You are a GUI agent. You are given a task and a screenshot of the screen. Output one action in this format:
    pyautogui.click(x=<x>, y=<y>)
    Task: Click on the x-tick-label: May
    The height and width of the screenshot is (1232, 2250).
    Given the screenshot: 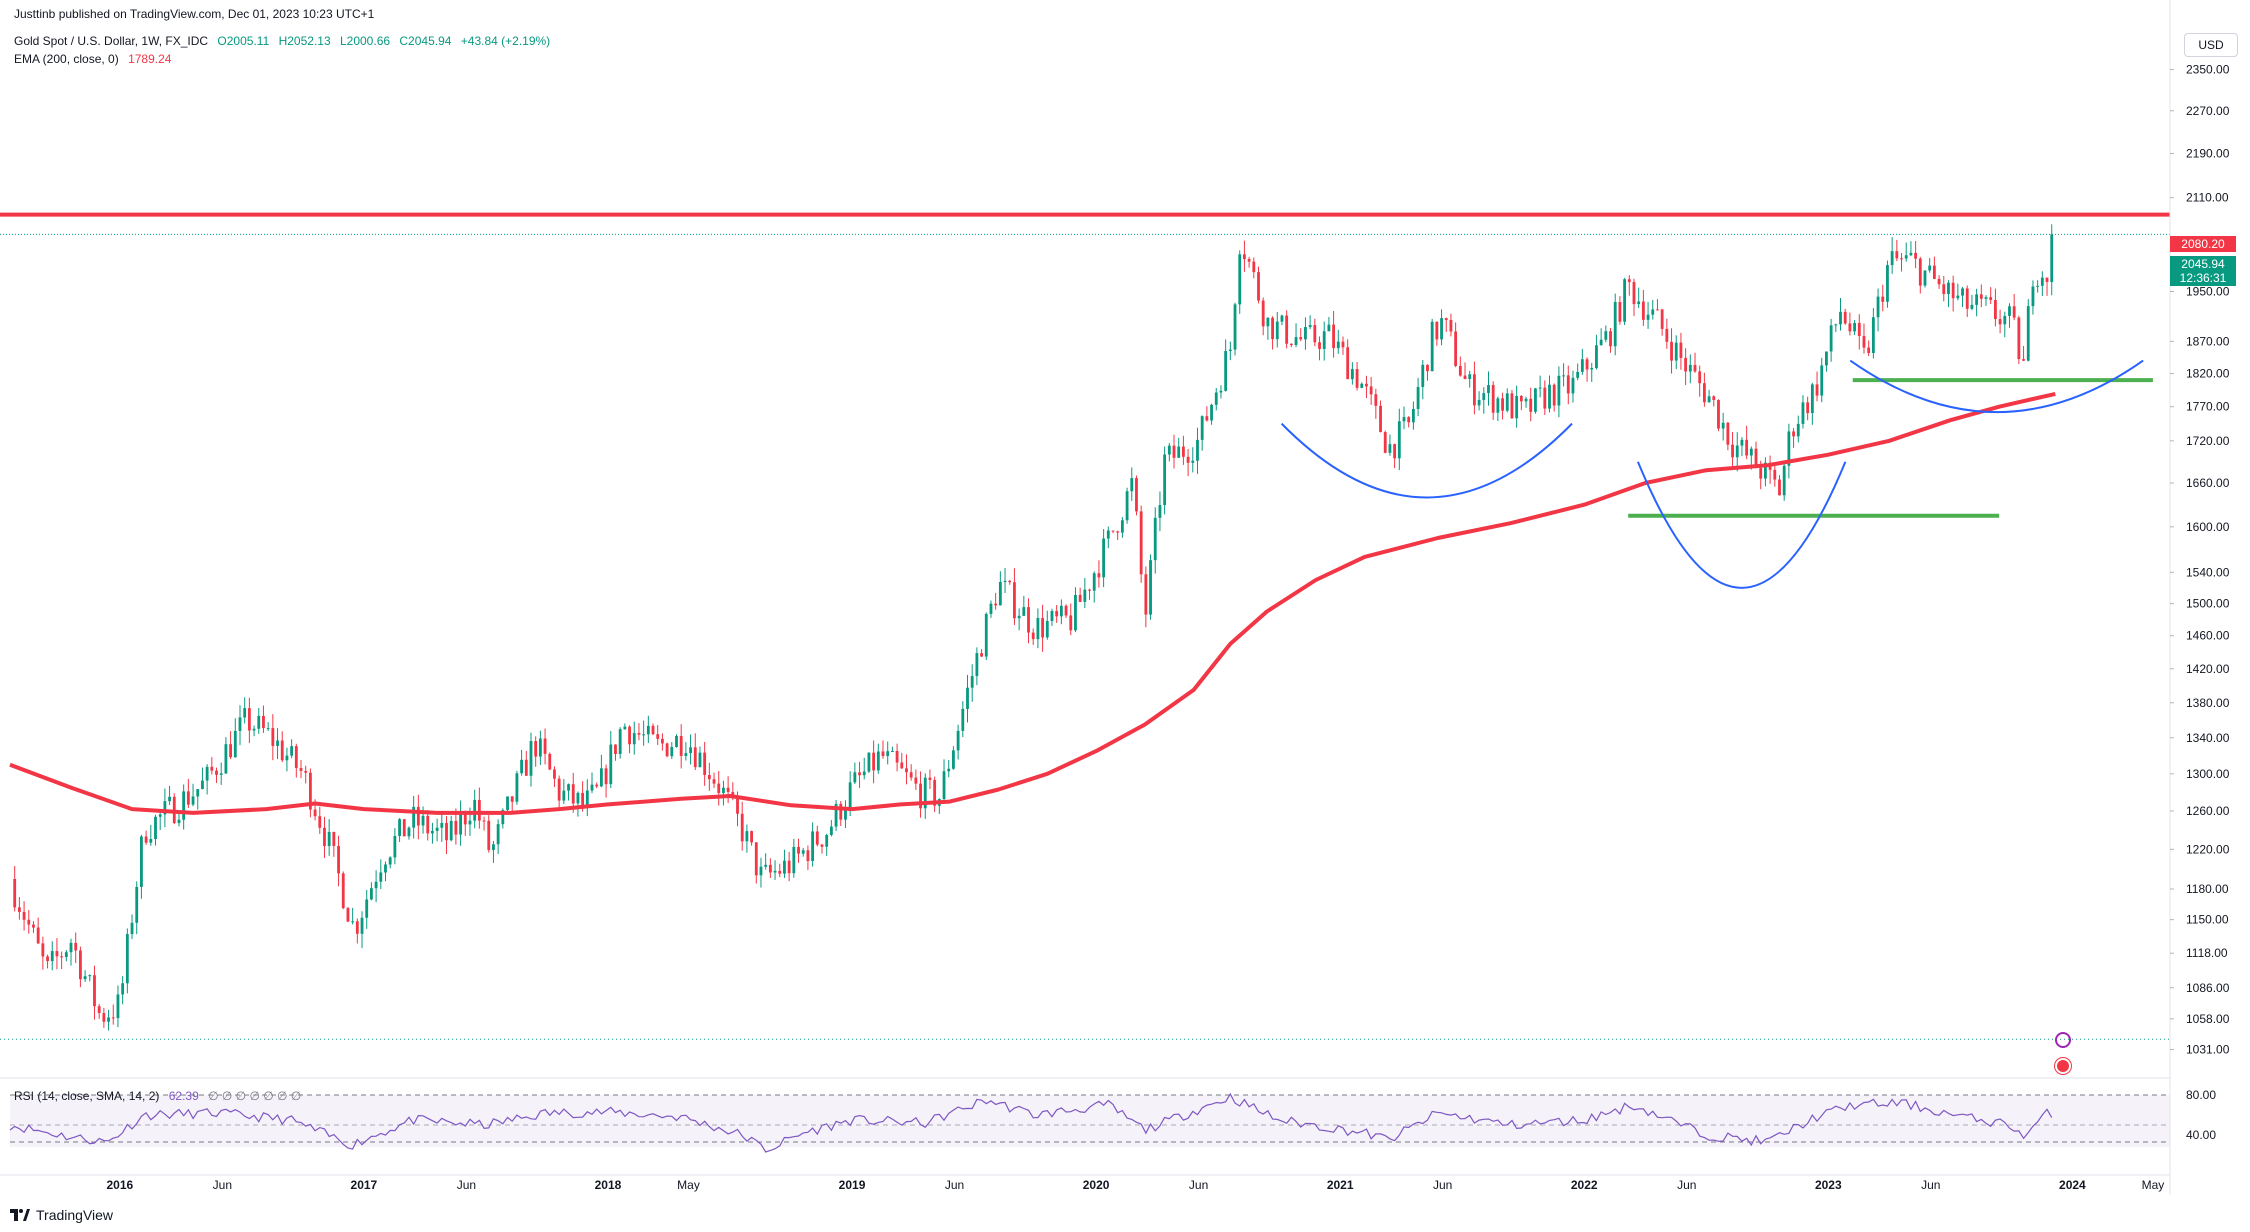 What is the action you would take?
    pyautogui.click(x=2153, y=1185)
    